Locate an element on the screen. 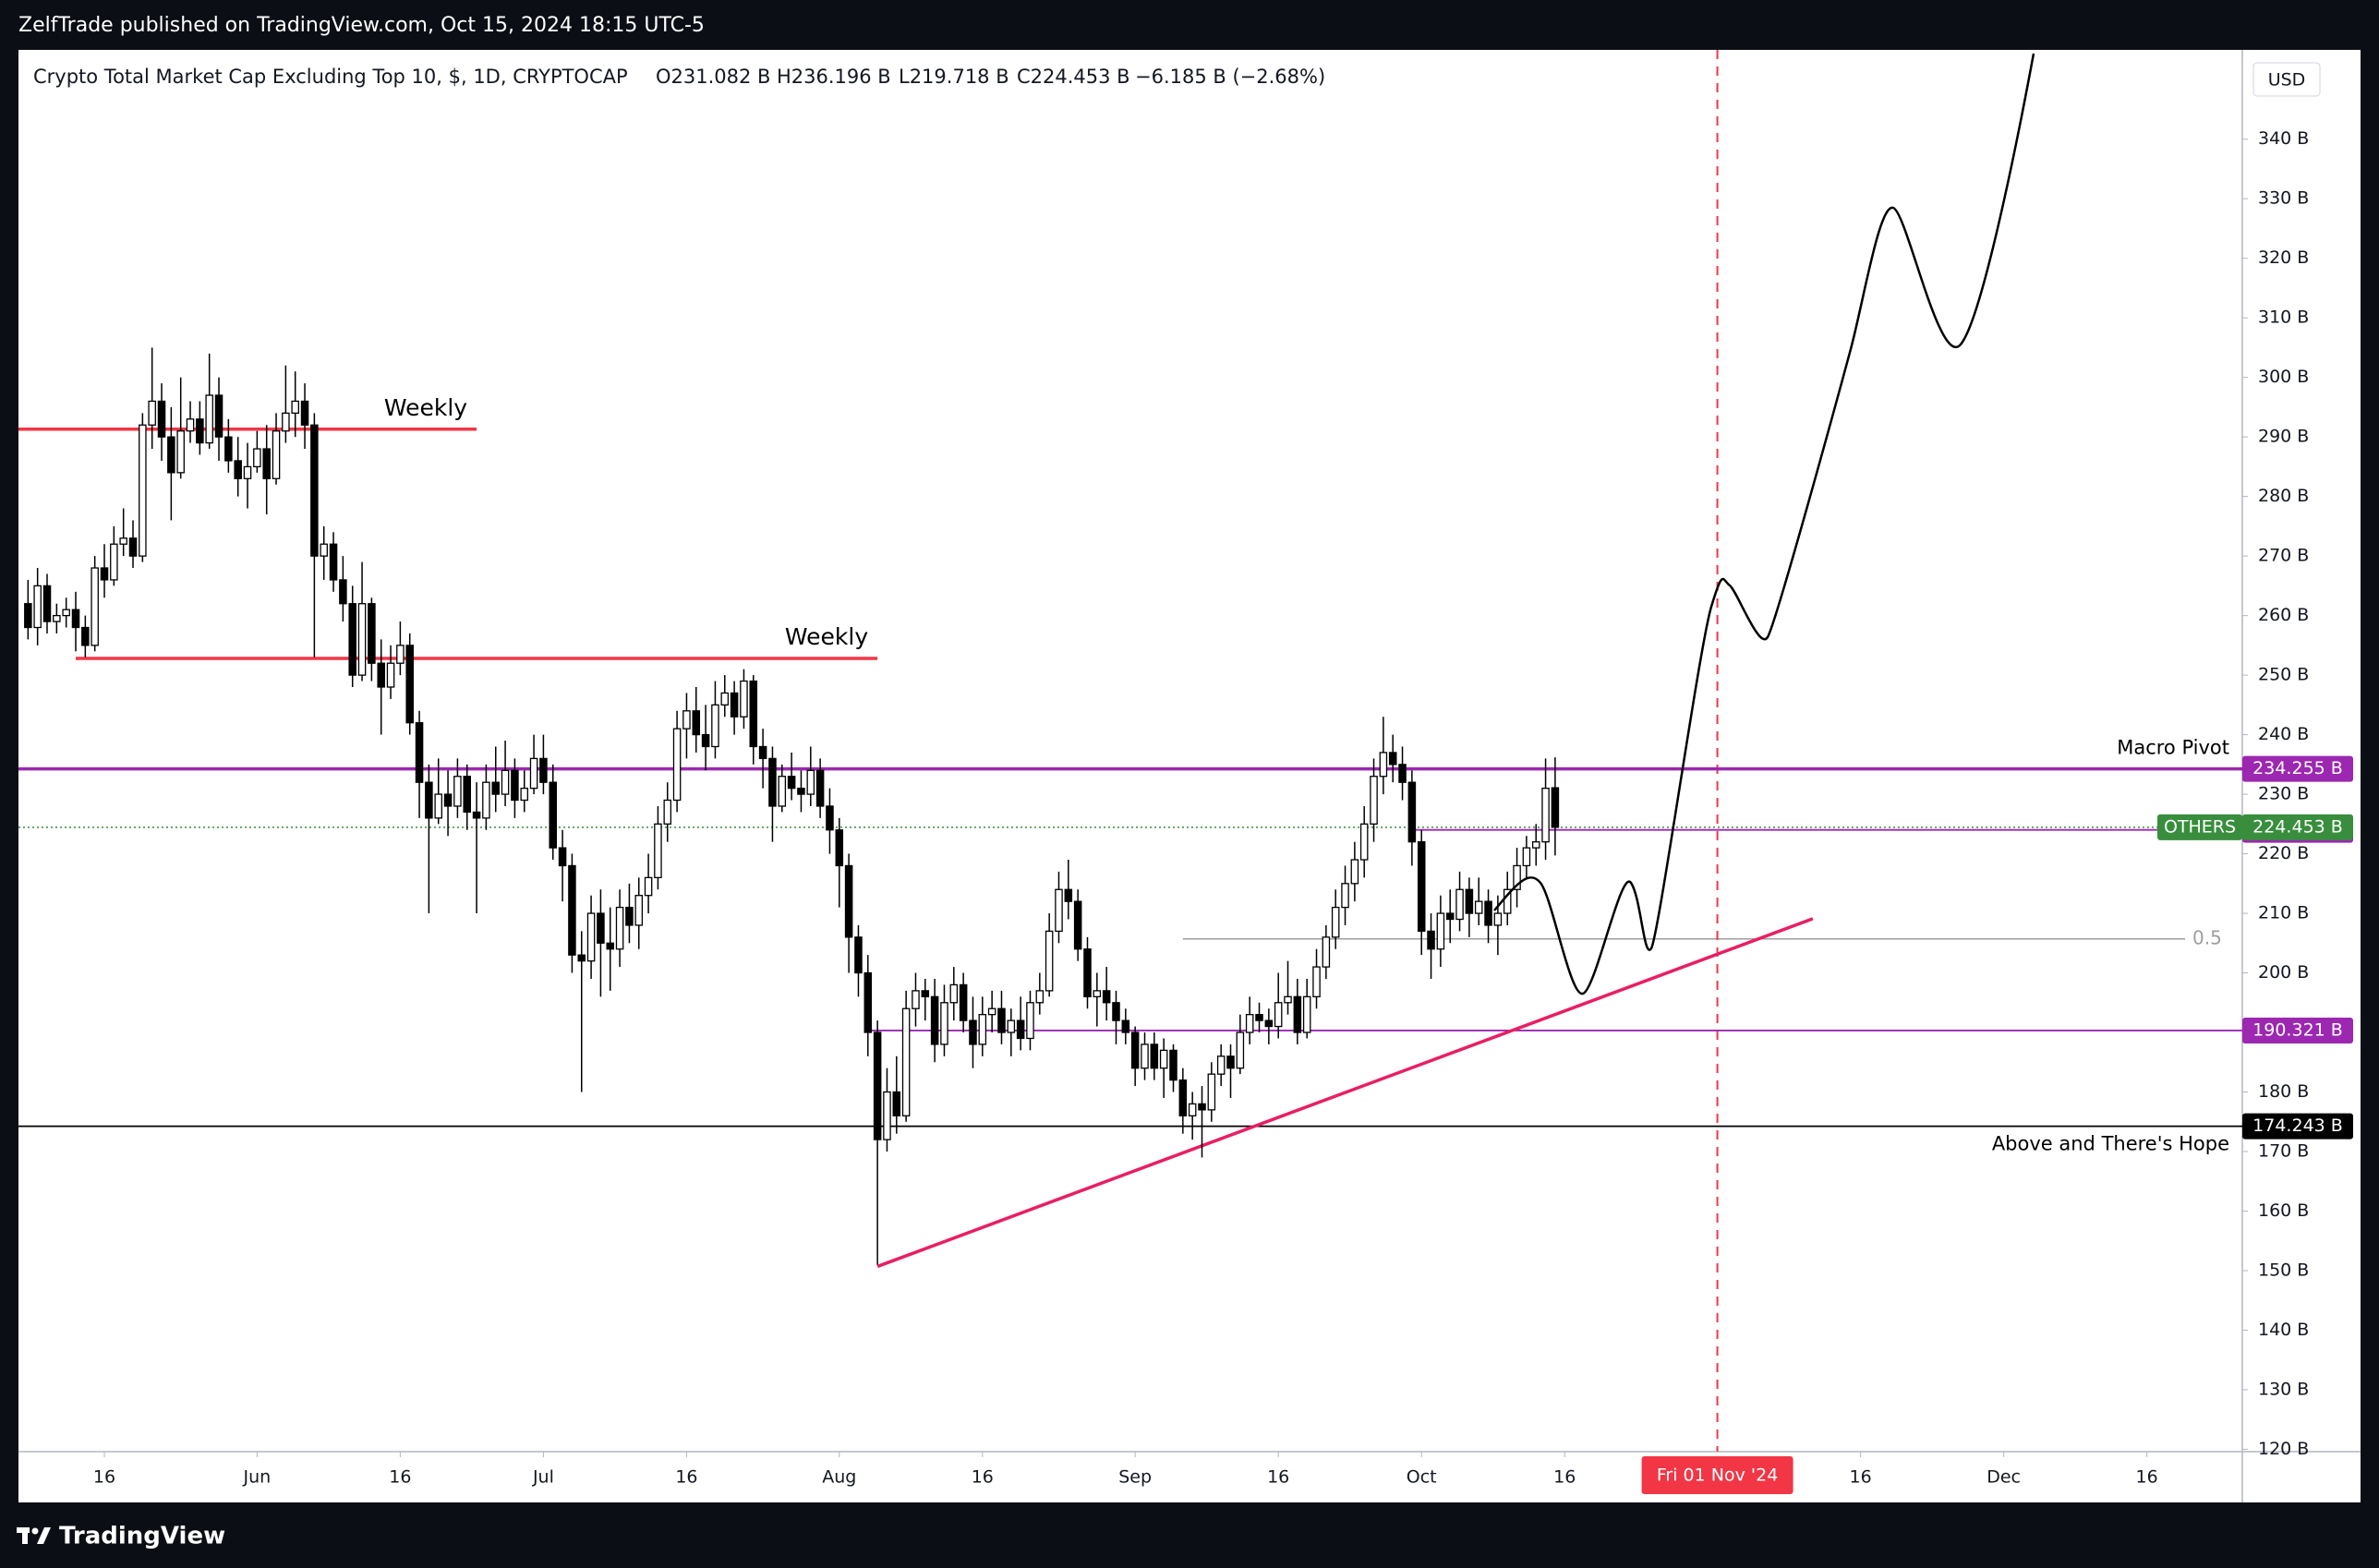 This screenshot has height=1568, width=2379. y-tick-label: 180 B is located at coordinates (2283, 1091).